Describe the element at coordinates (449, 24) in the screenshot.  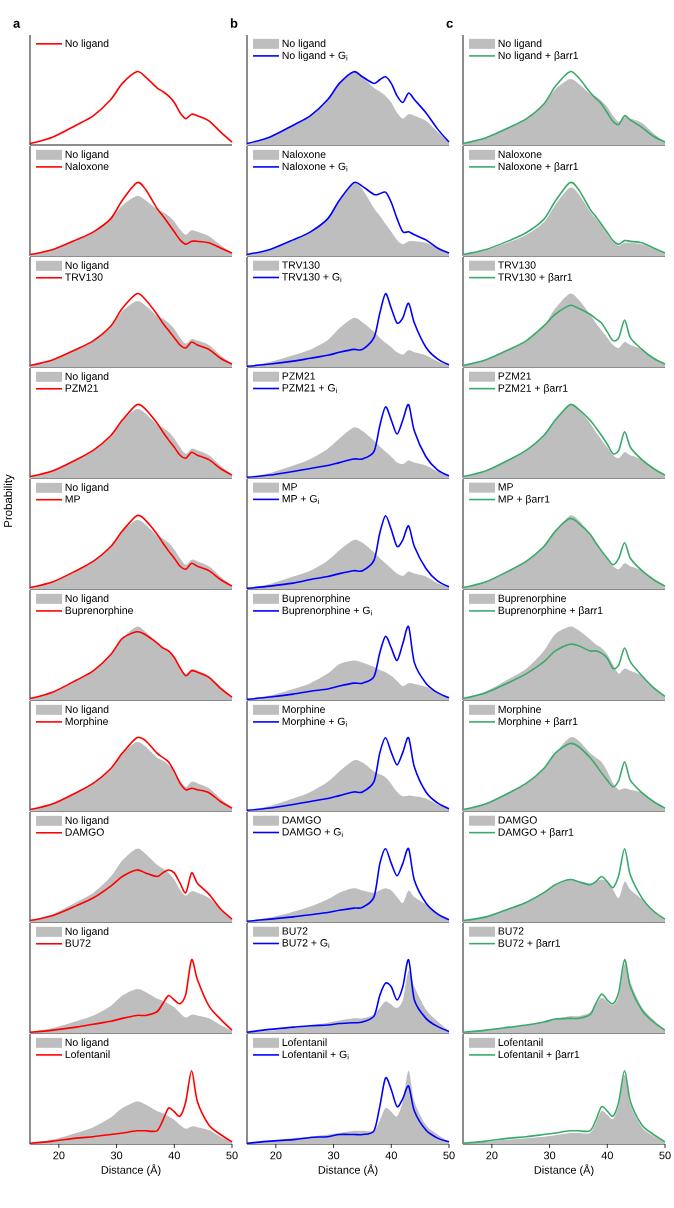
I see `chart-title: c` at that location.